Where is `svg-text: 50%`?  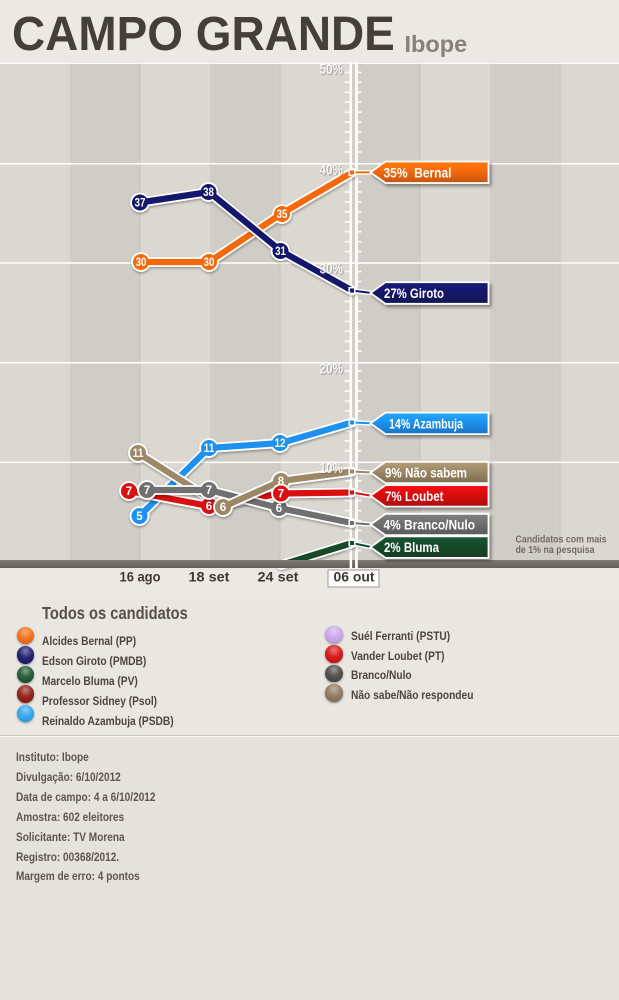
svg-text: 50% is located at coordinates (332, 70).